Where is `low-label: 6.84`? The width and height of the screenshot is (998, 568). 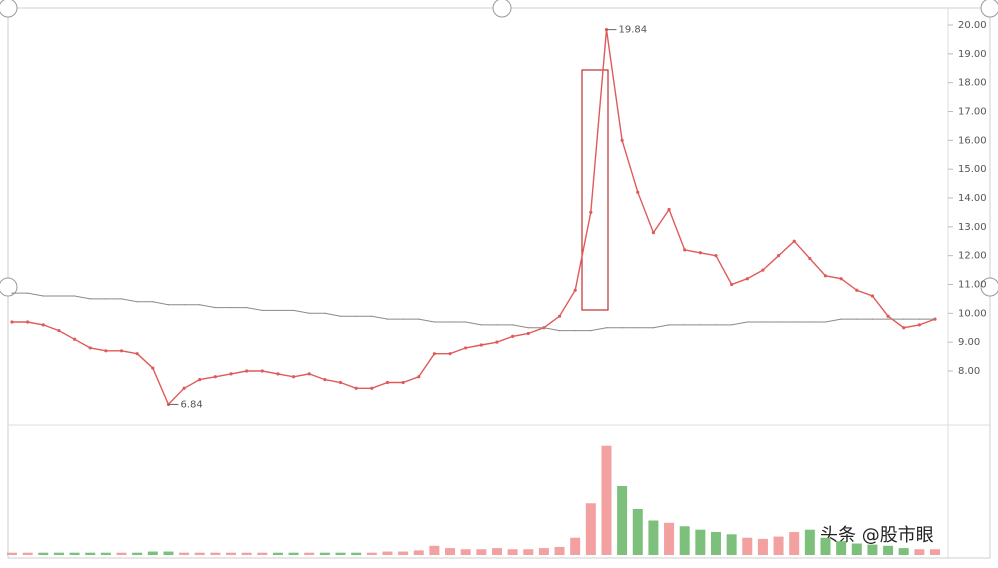
low-label: 6.84 is located at coordinates (191, 404).